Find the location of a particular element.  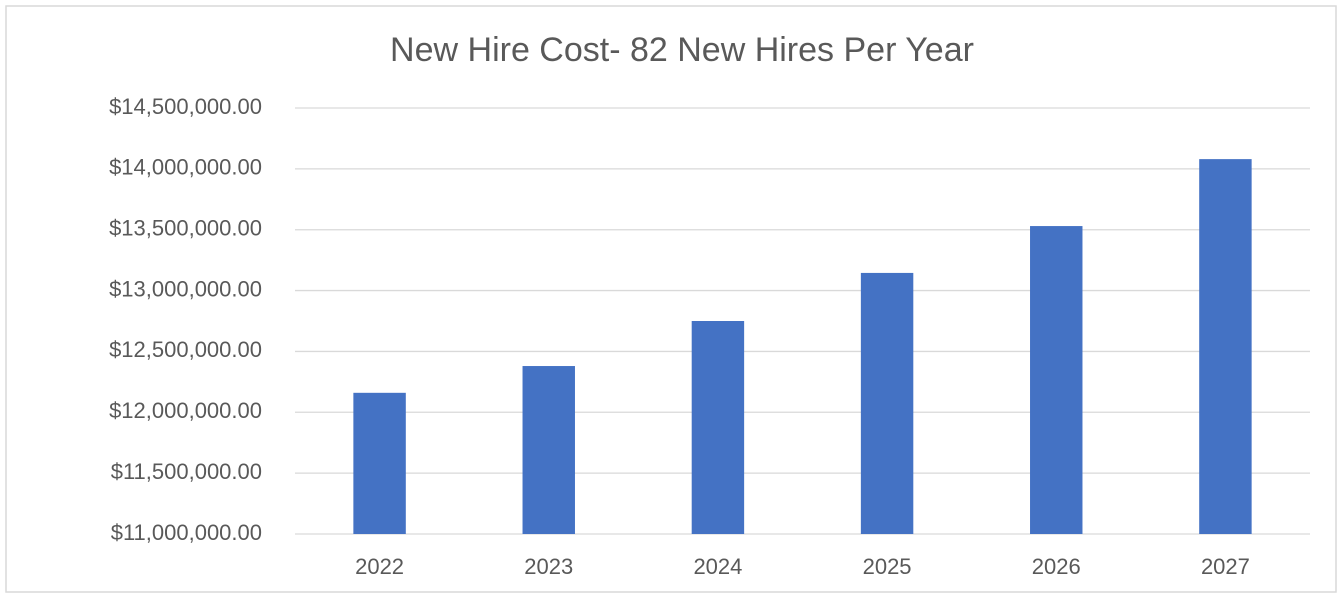

y-tick-label: $13,000,000.00 is located at coordinates (185, 288).